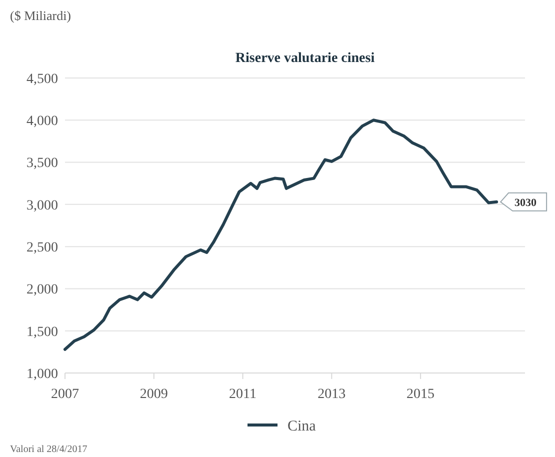  Describe the element at coordinates (243, 394) in the screenshot. I see `x-tick-label: 2011` at that location.